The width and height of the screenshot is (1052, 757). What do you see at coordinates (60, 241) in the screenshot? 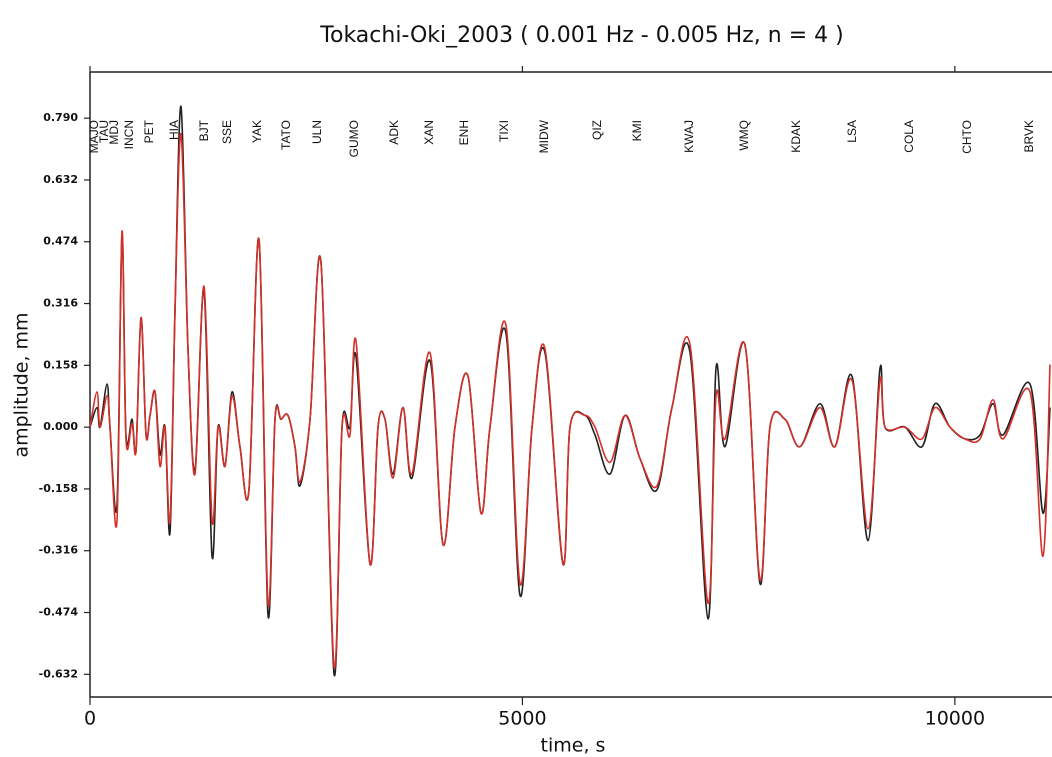
I see `y-tick-label: 0.474` at bounding box center [60, 241].